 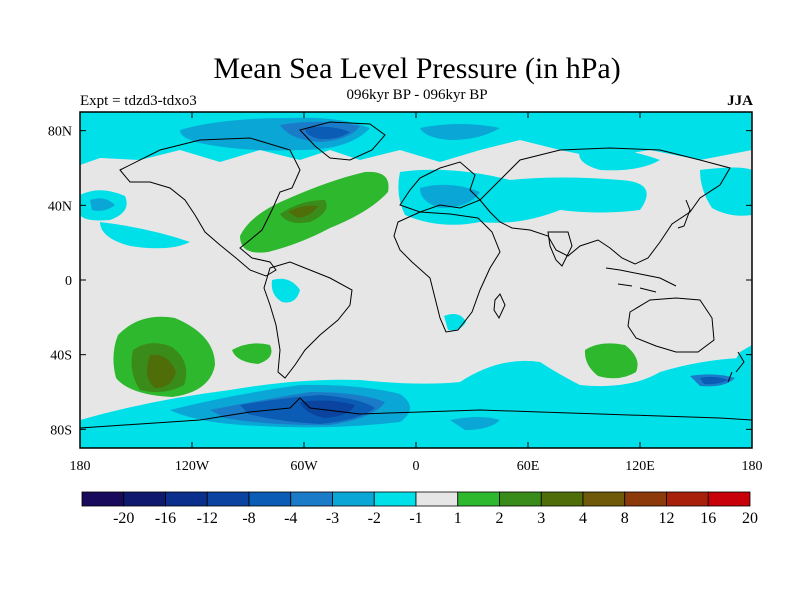 What do you see at coordinates (625, 518) in the screenshot?
I see `colorbar-label: 8` at bounding box center [625, 518].